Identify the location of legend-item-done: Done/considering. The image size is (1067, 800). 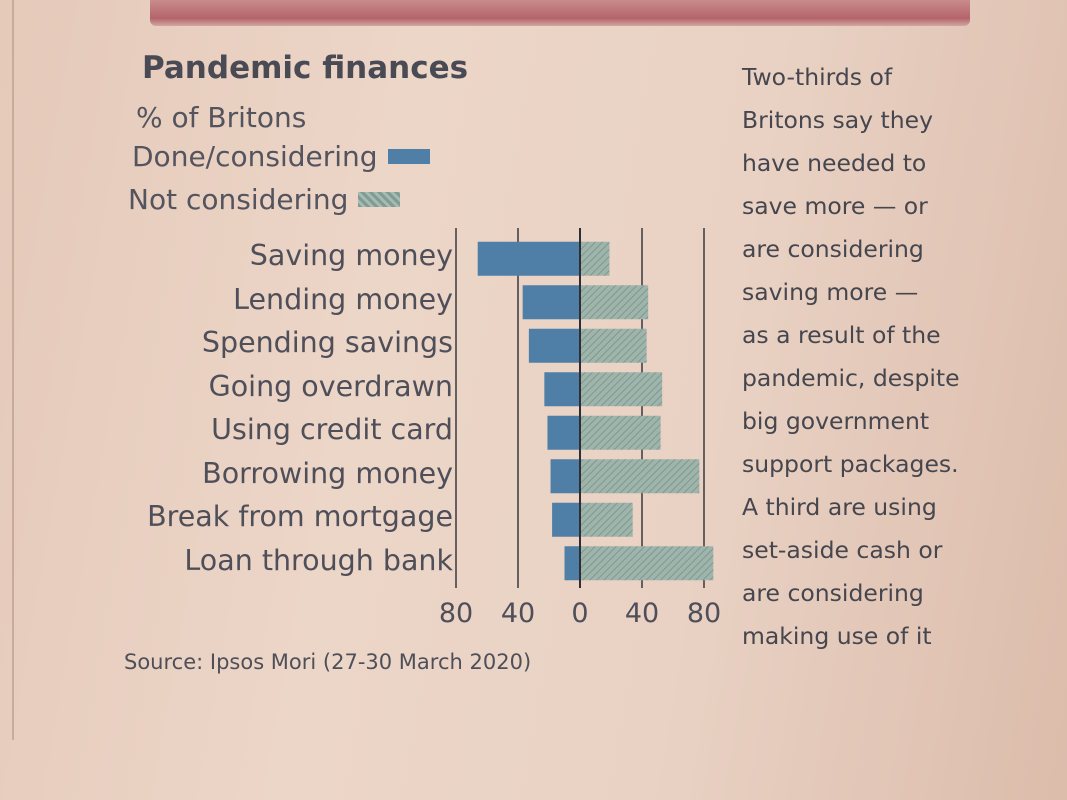
(281, 156).